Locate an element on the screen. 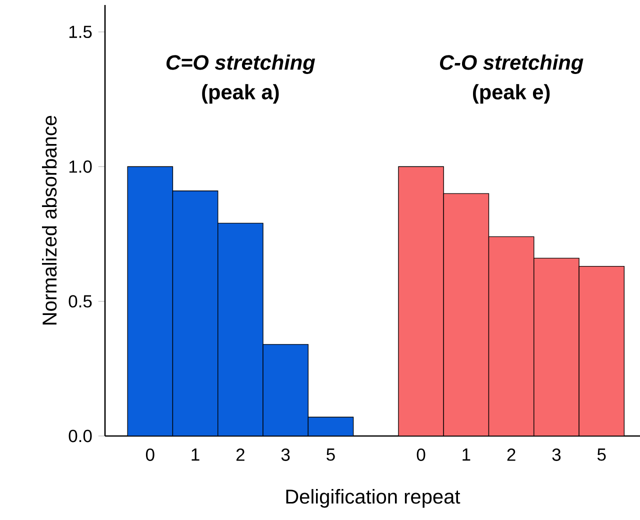  y-tick-label: 0.0 is located at coordinates (80, 436).